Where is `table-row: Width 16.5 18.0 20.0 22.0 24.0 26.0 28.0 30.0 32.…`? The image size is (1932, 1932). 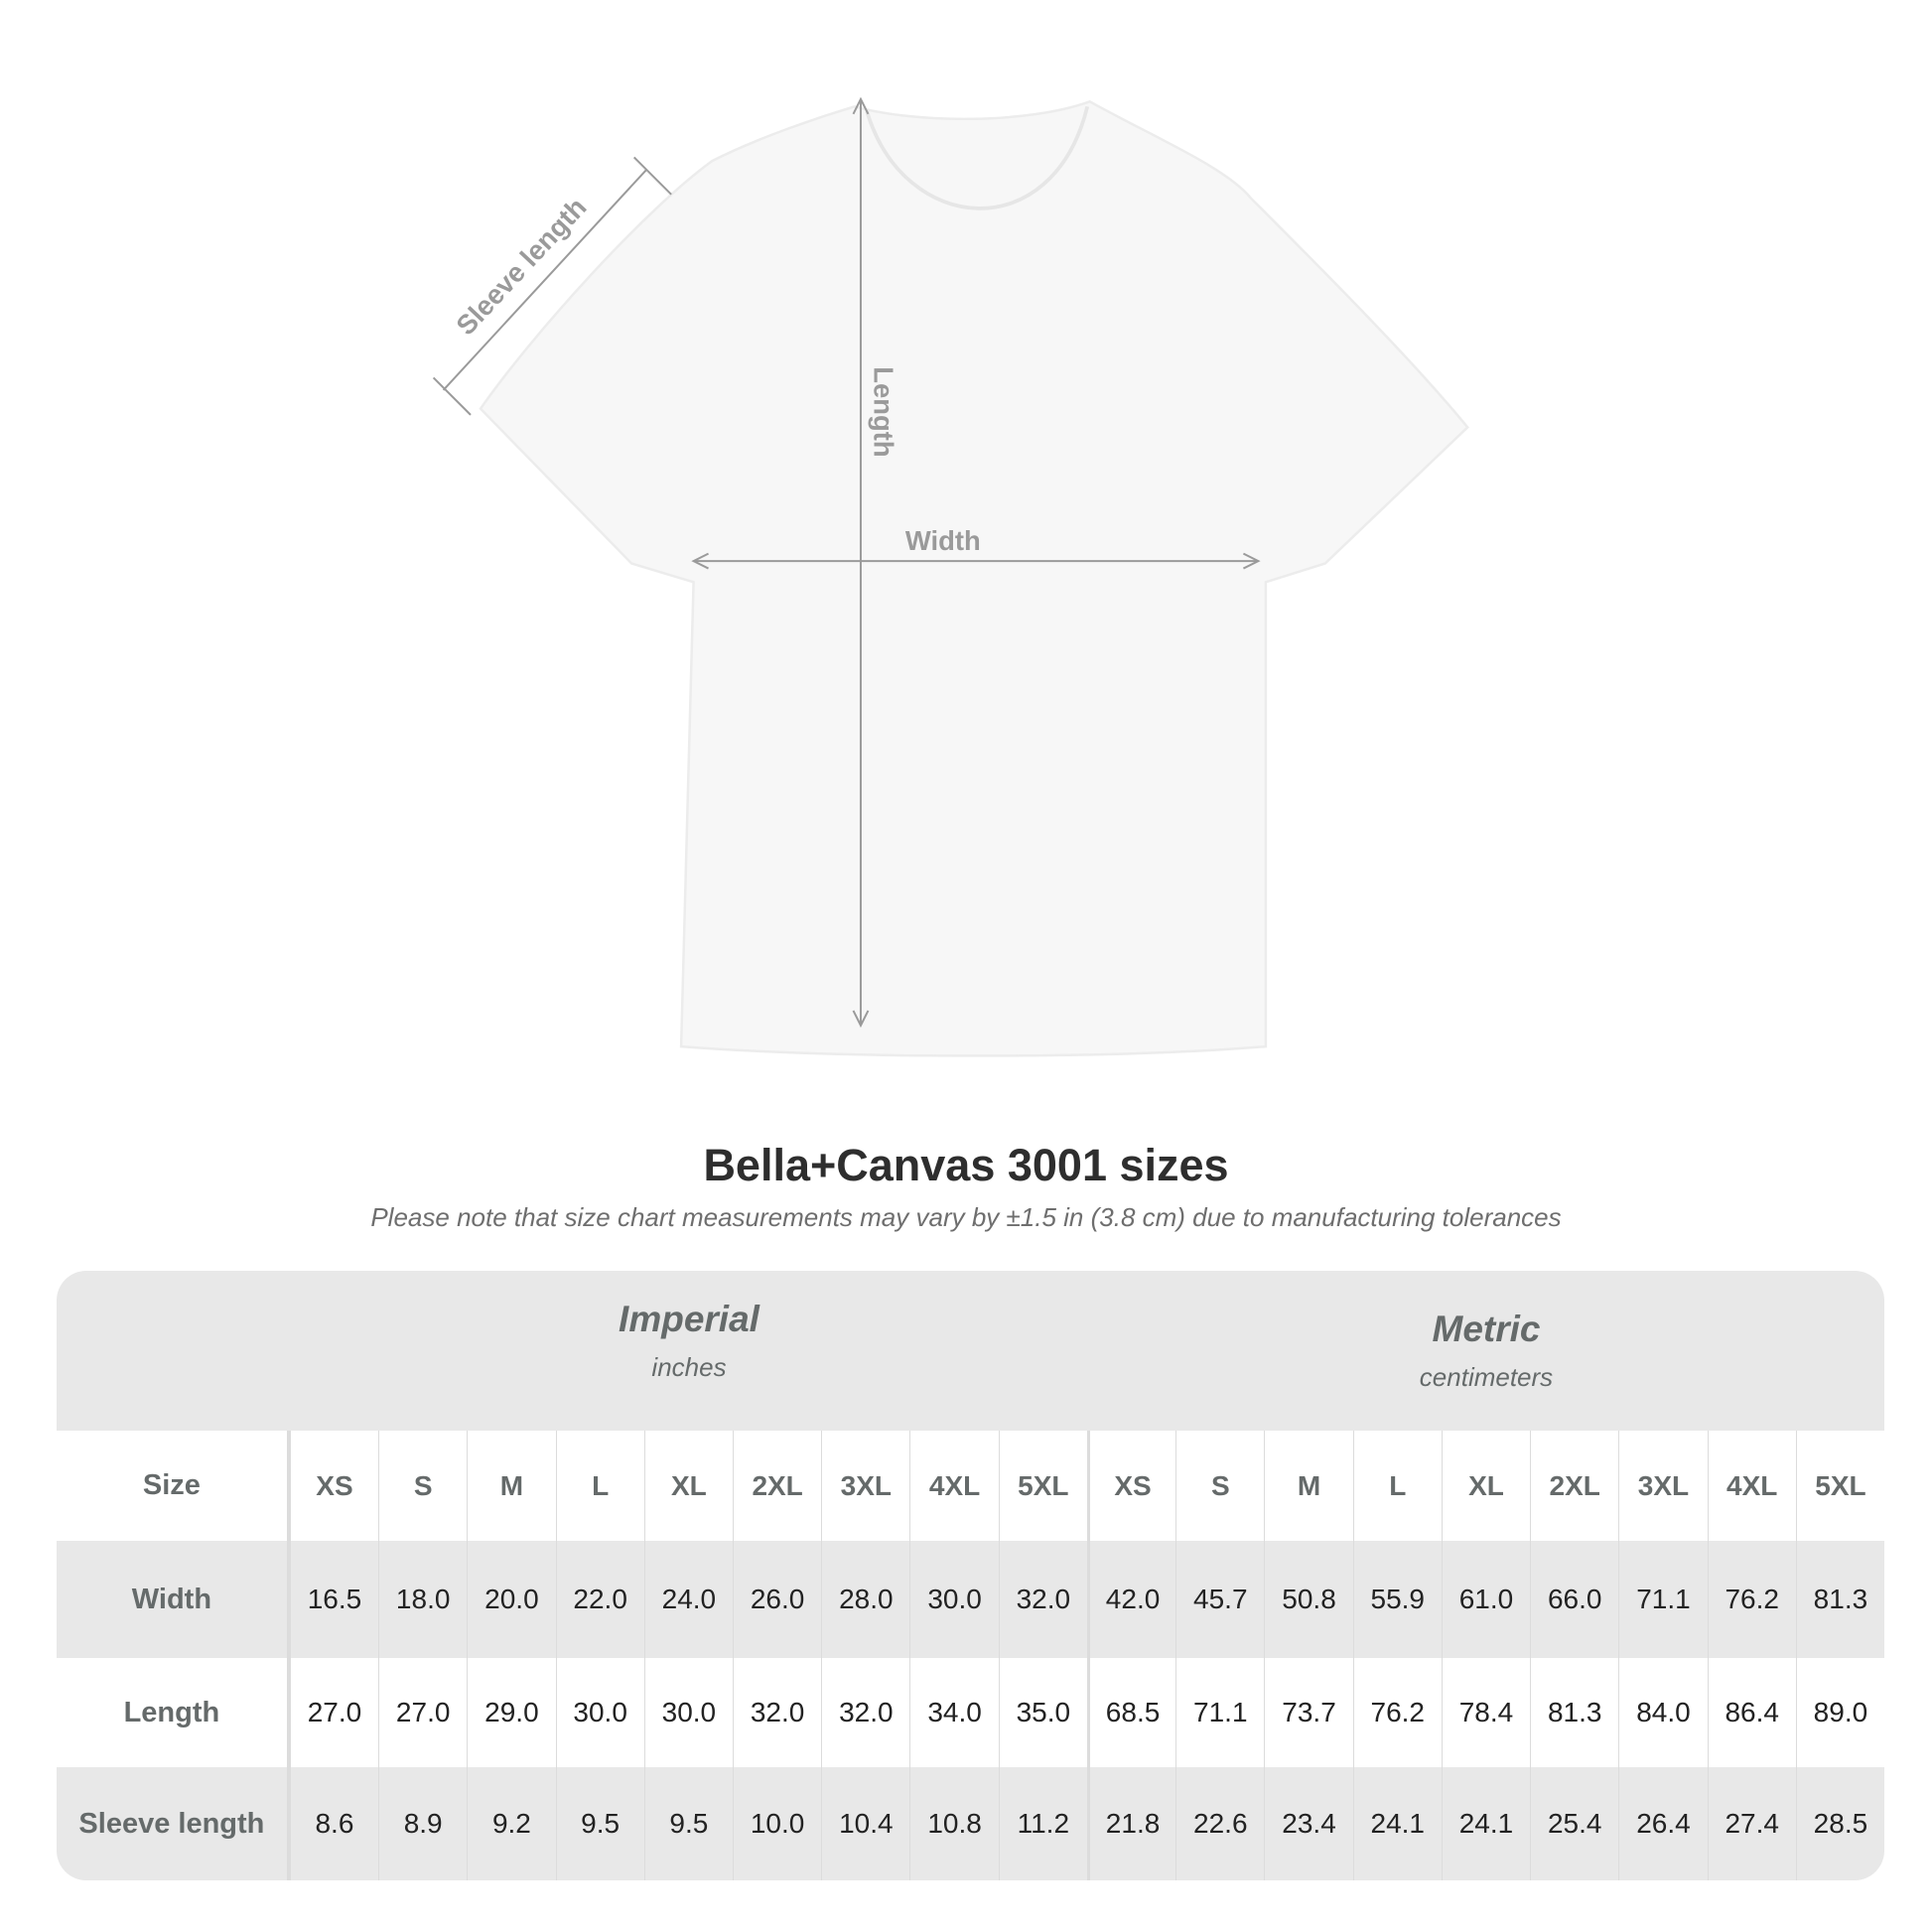 table-row: Width 16.5 18.0 20.0 22.0 24.0 26.0 28.0 30.0 32.… is located at coordinates (971, 1600).